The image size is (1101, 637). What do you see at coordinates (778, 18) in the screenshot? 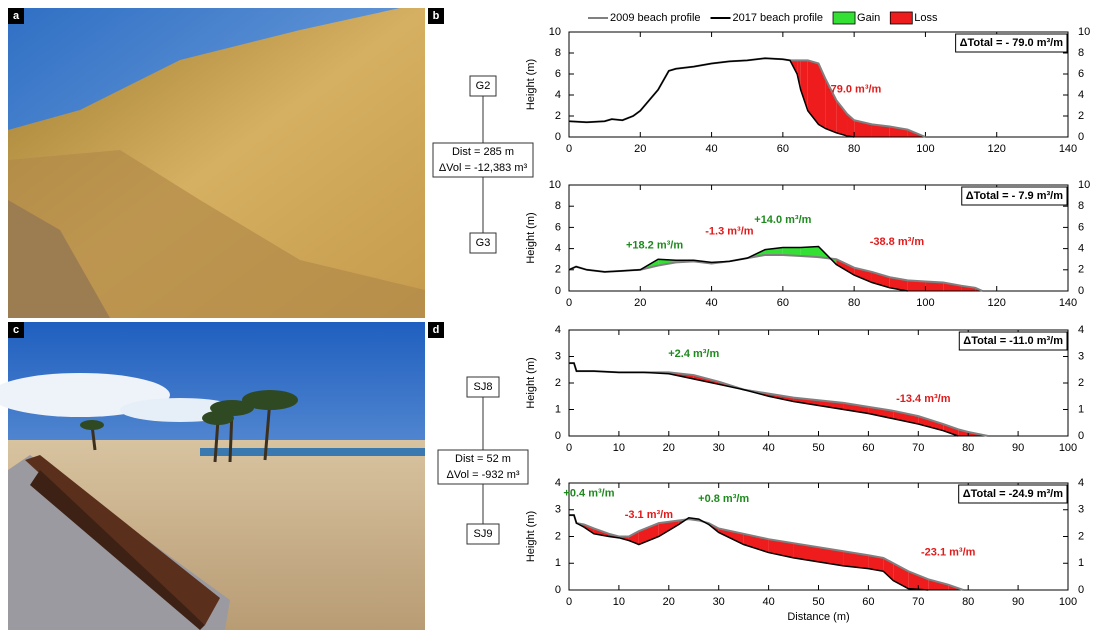
I see `legend-label: 2017 beach profile` at bounding box center [778, 18].